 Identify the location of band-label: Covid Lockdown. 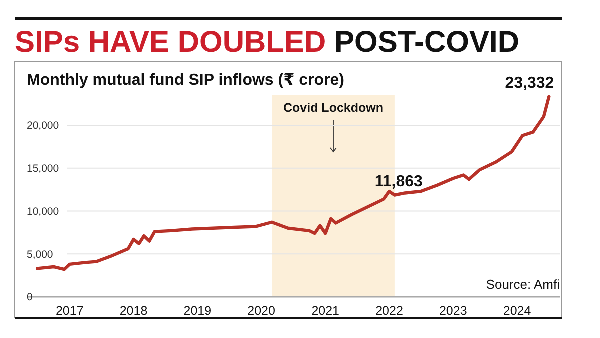
(333, 108).